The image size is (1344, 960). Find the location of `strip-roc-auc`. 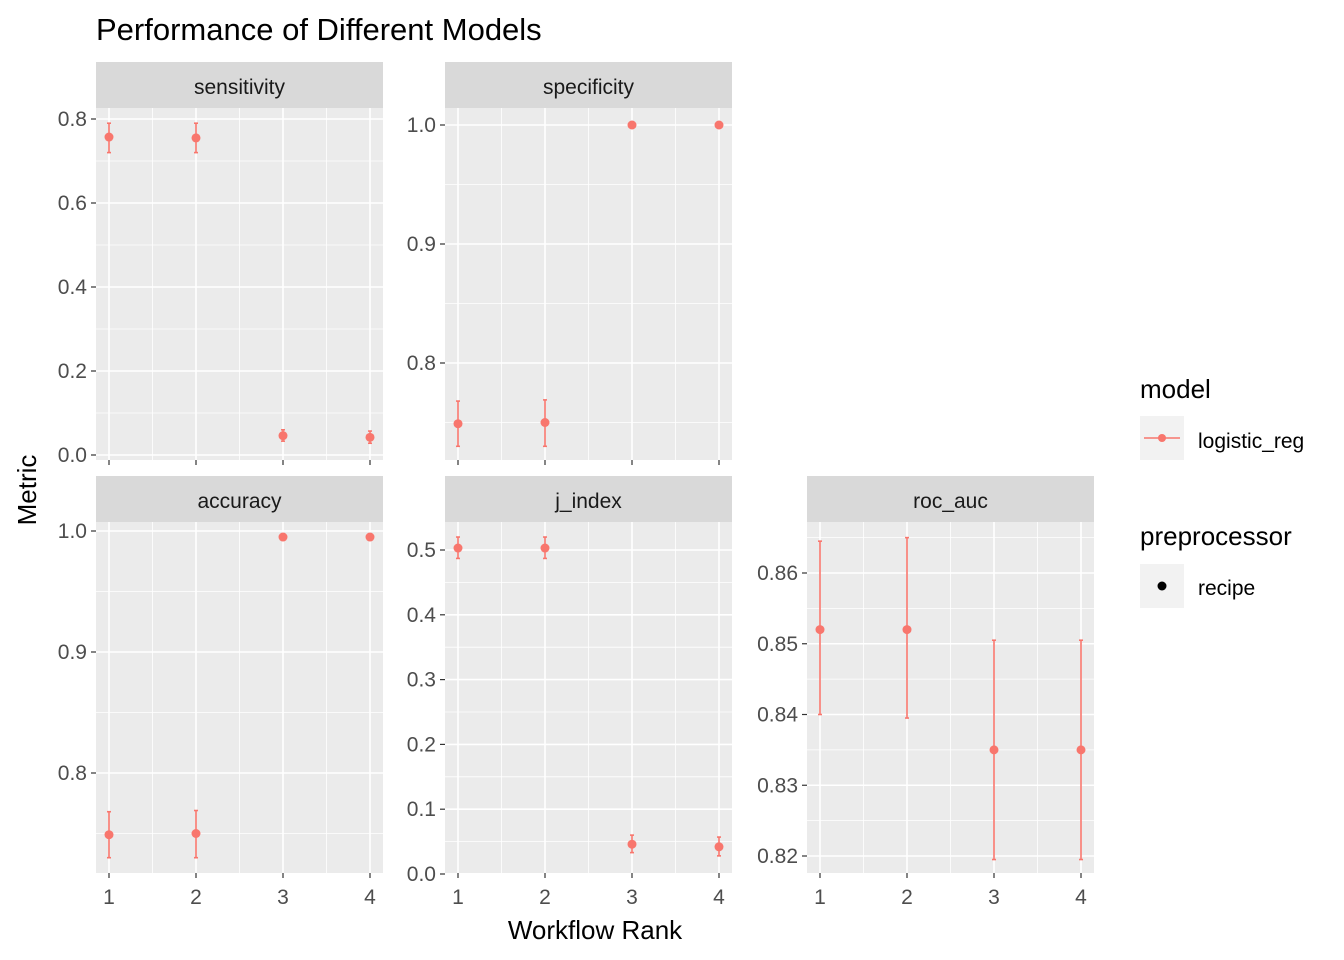

strip-roc-auc is located at coordinates (950, 499).